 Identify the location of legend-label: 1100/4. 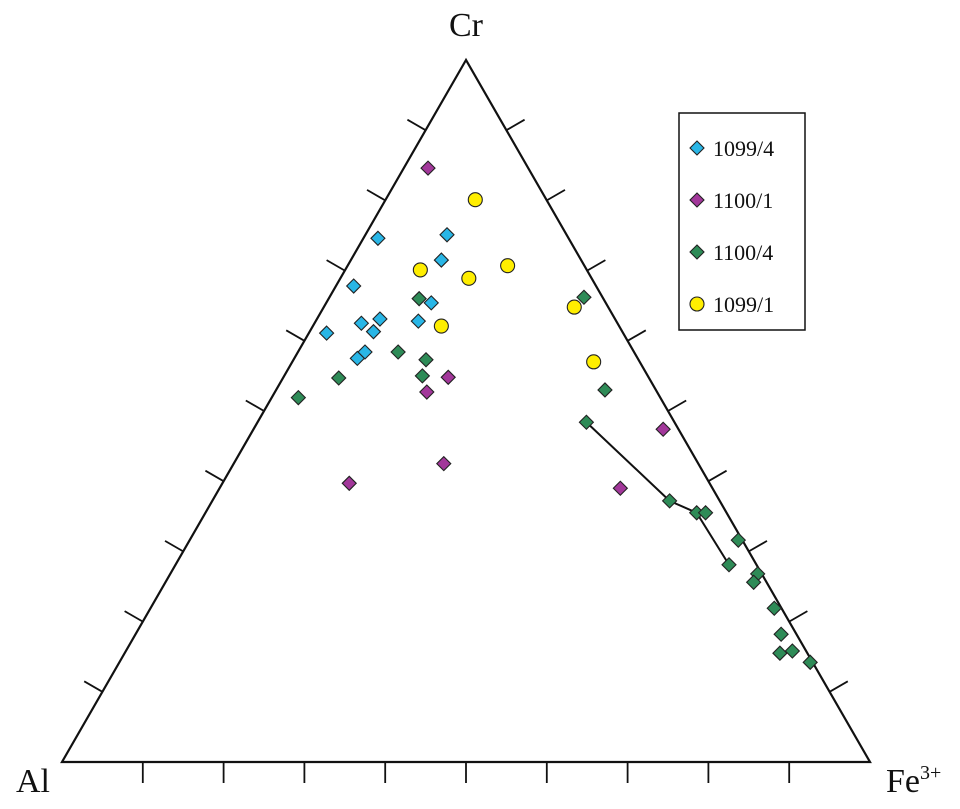
(743, 252).